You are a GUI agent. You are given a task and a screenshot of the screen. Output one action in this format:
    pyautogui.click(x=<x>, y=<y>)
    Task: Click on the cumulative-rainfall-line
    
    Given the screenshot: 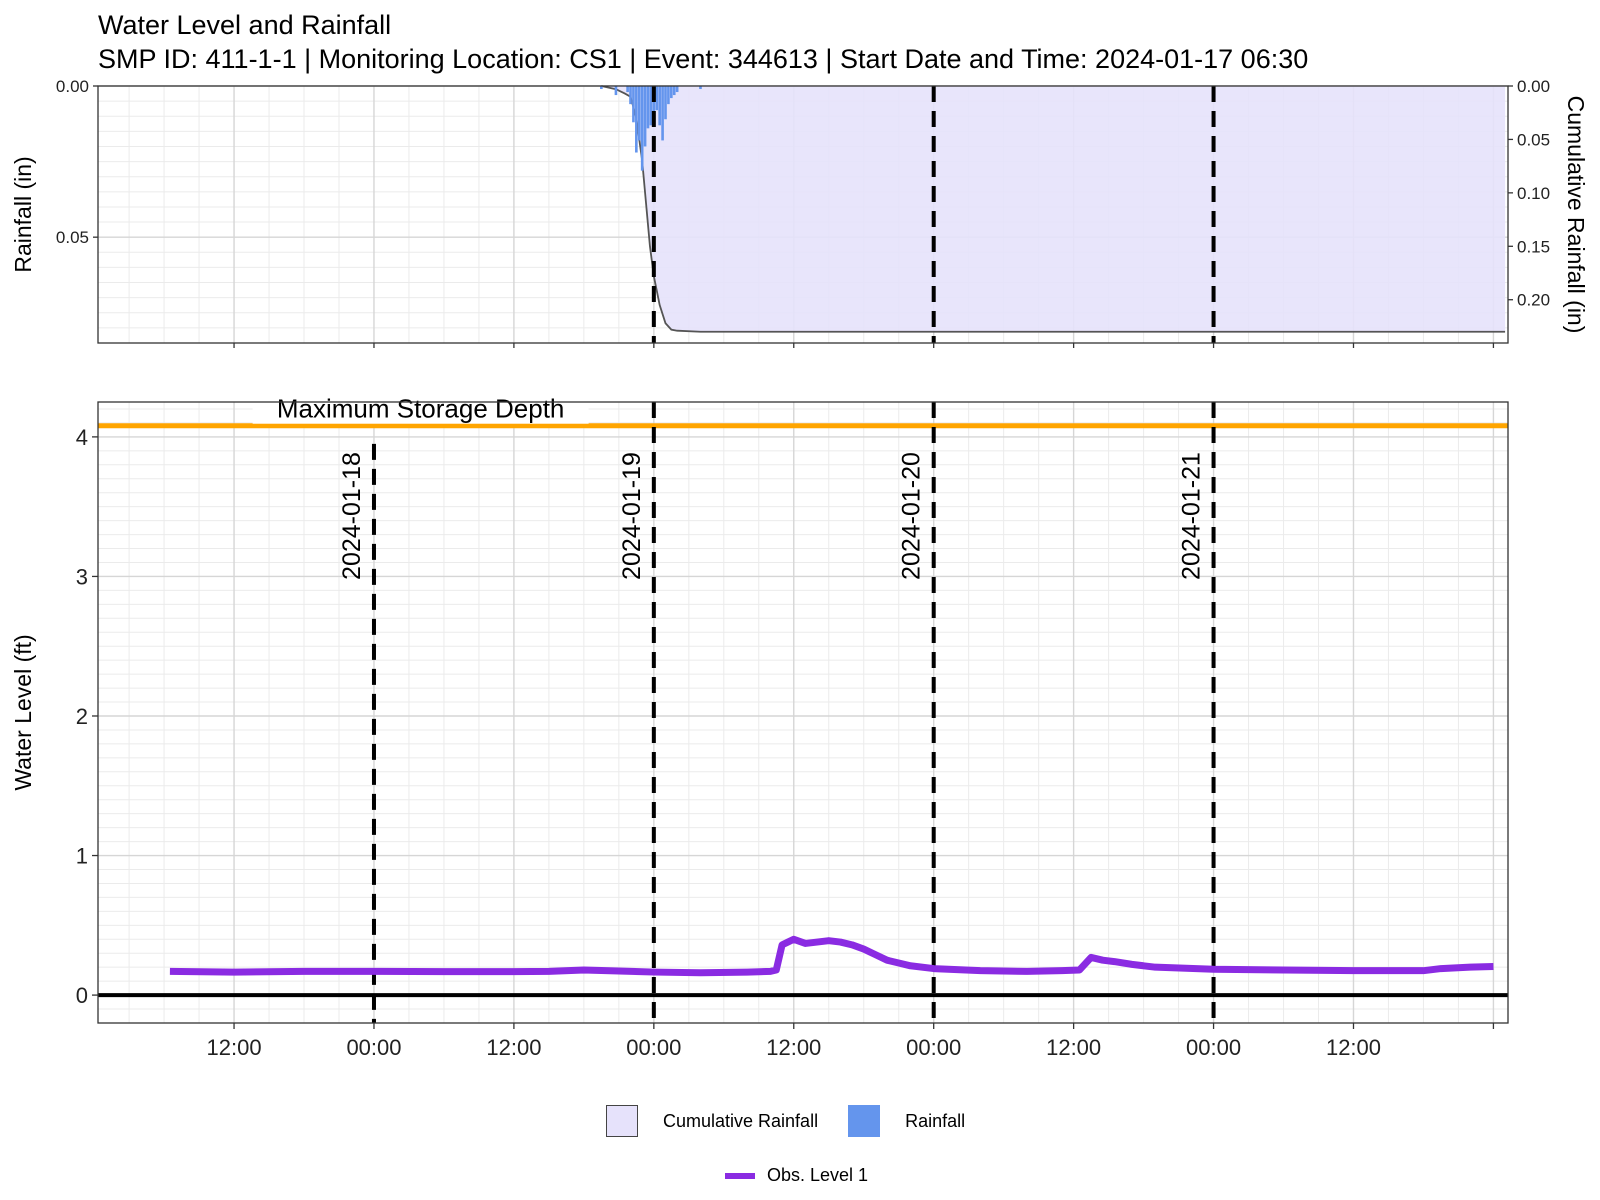 What is the action you would take?
    pyautogui.click(x=1053, y=209)
    